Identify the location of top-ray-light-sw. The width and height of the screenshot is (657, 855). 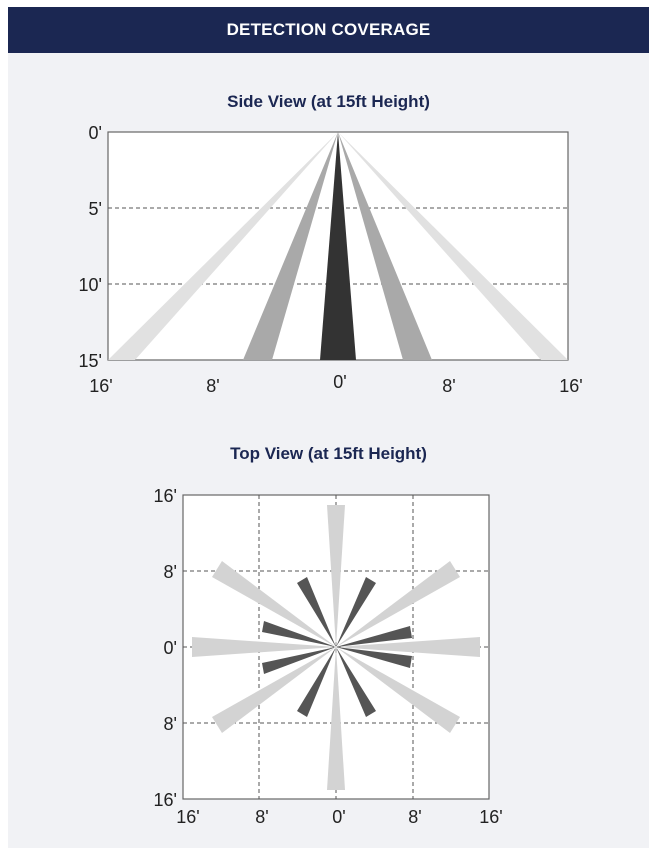
(274, 690).